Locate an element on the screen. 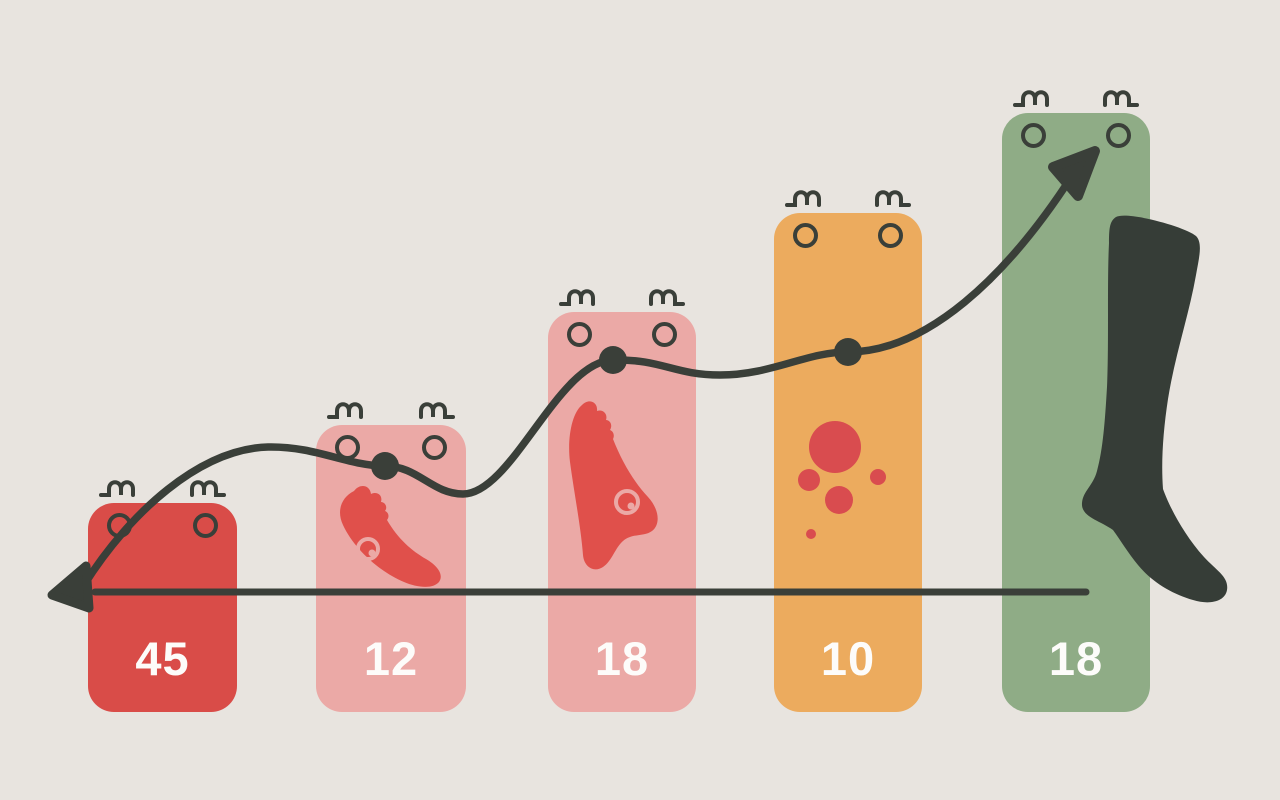 Image resolution: width=1280 pixels, height=800 pixels. calendar-bar-1: 45 is located at coordinates (162, 596).